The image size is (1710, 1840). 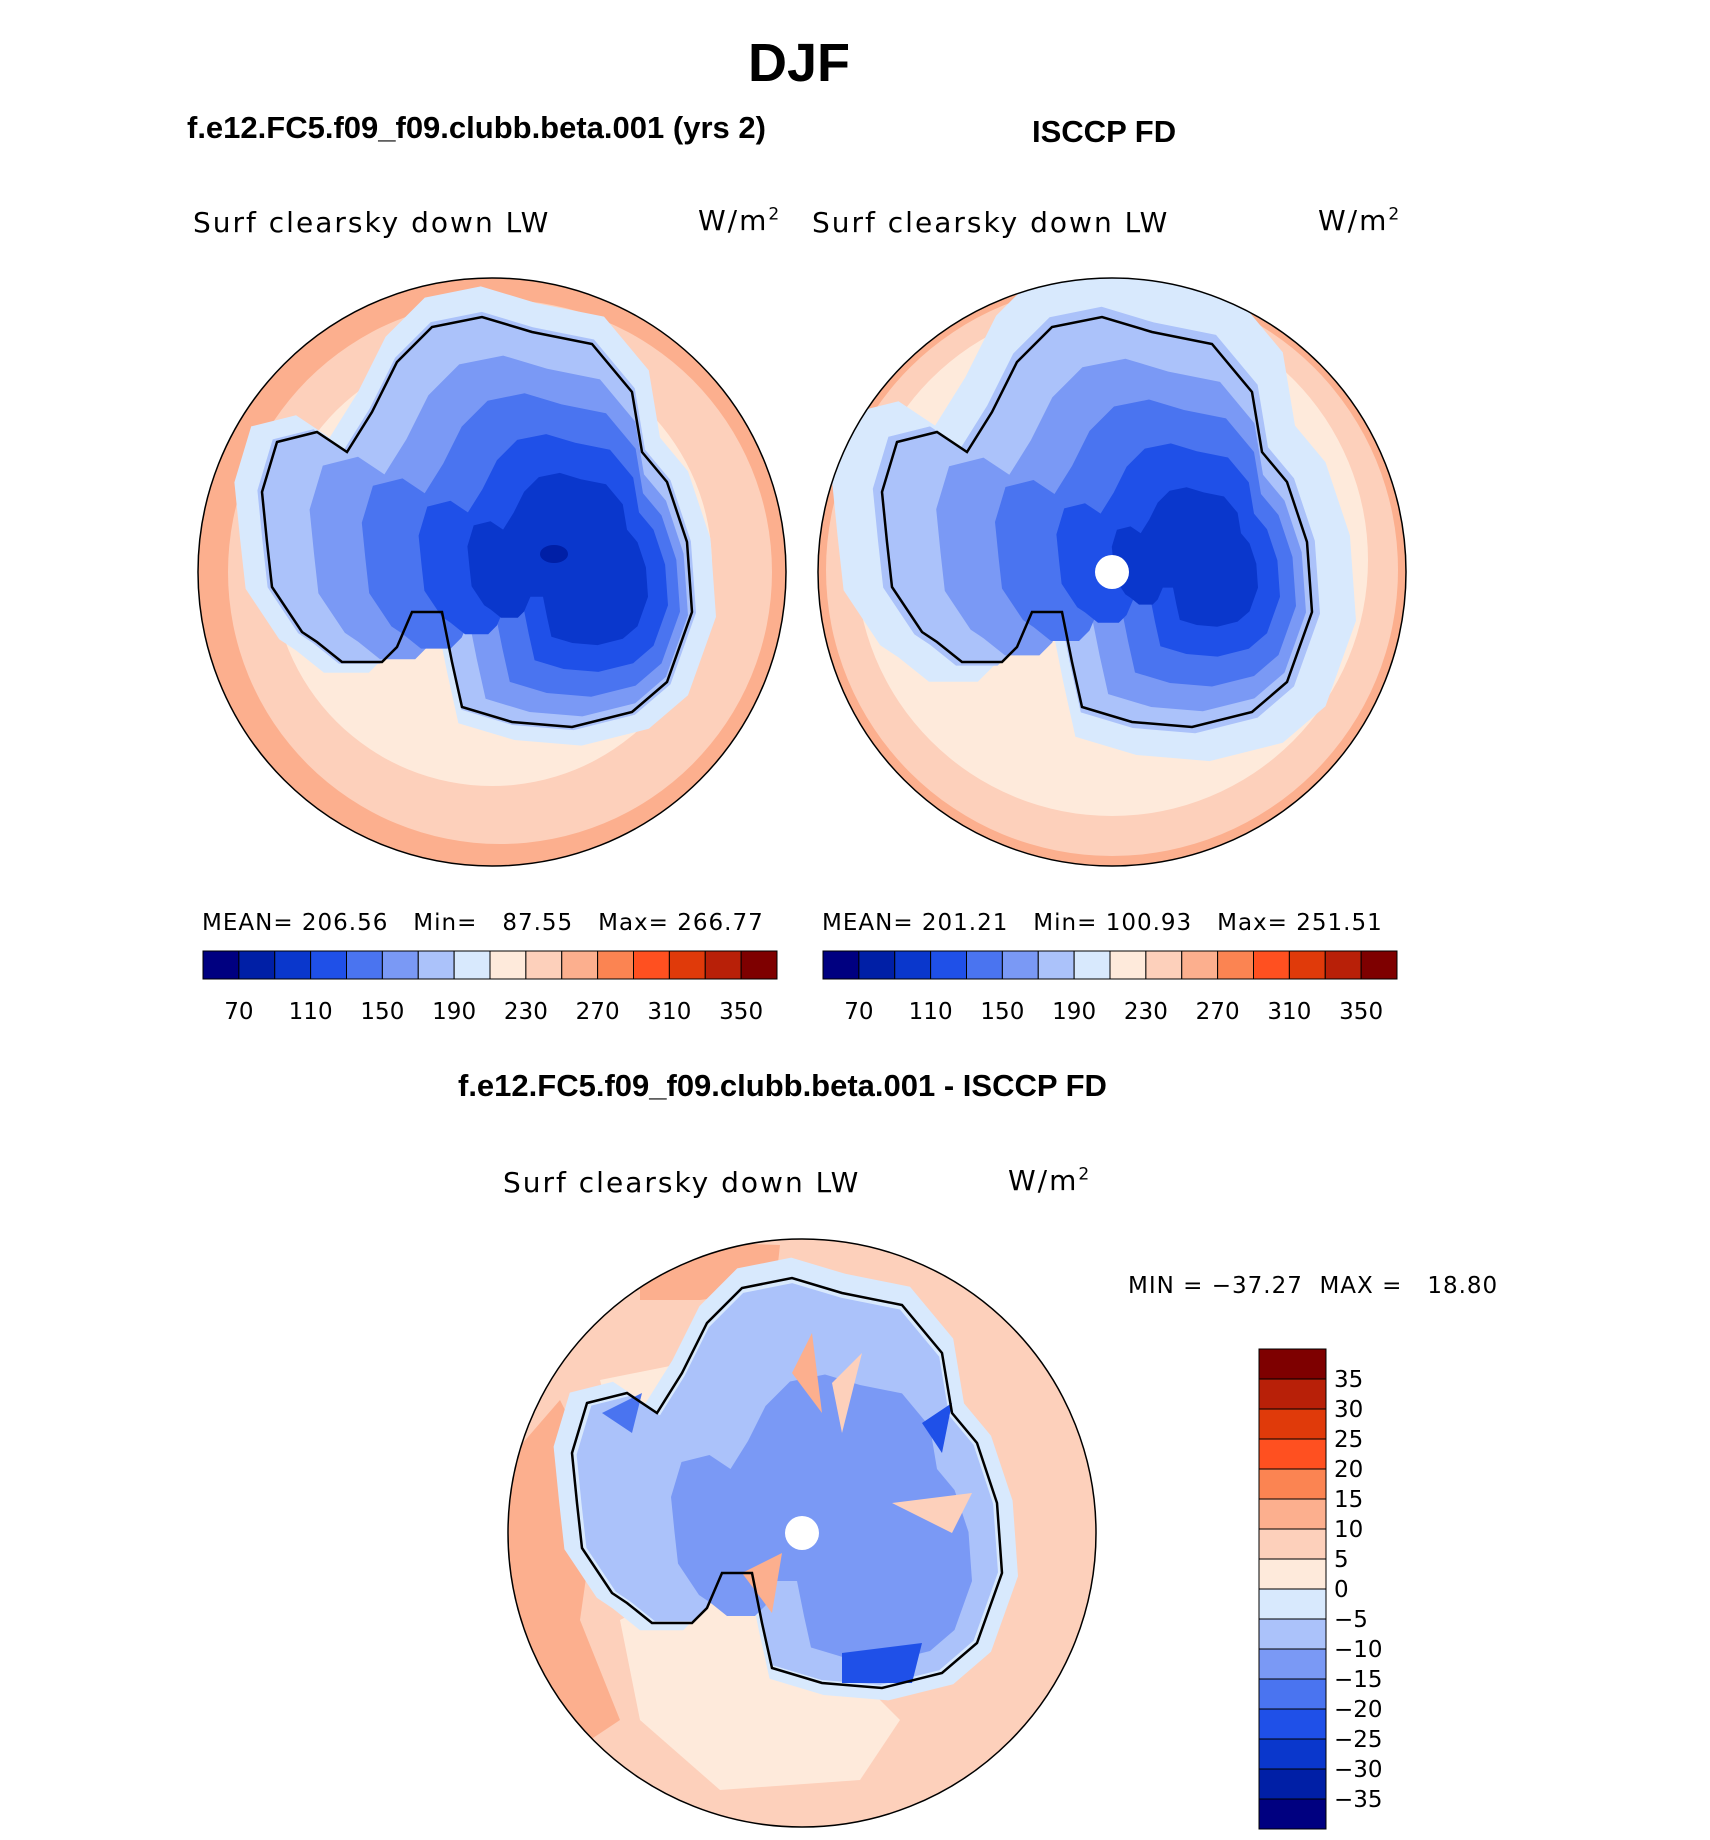 What do you see at coordinates (1348, 1440) in the screenshot?
I see `diff-colorbar-tick-label: 25` at bounding box center [1348, 1440].